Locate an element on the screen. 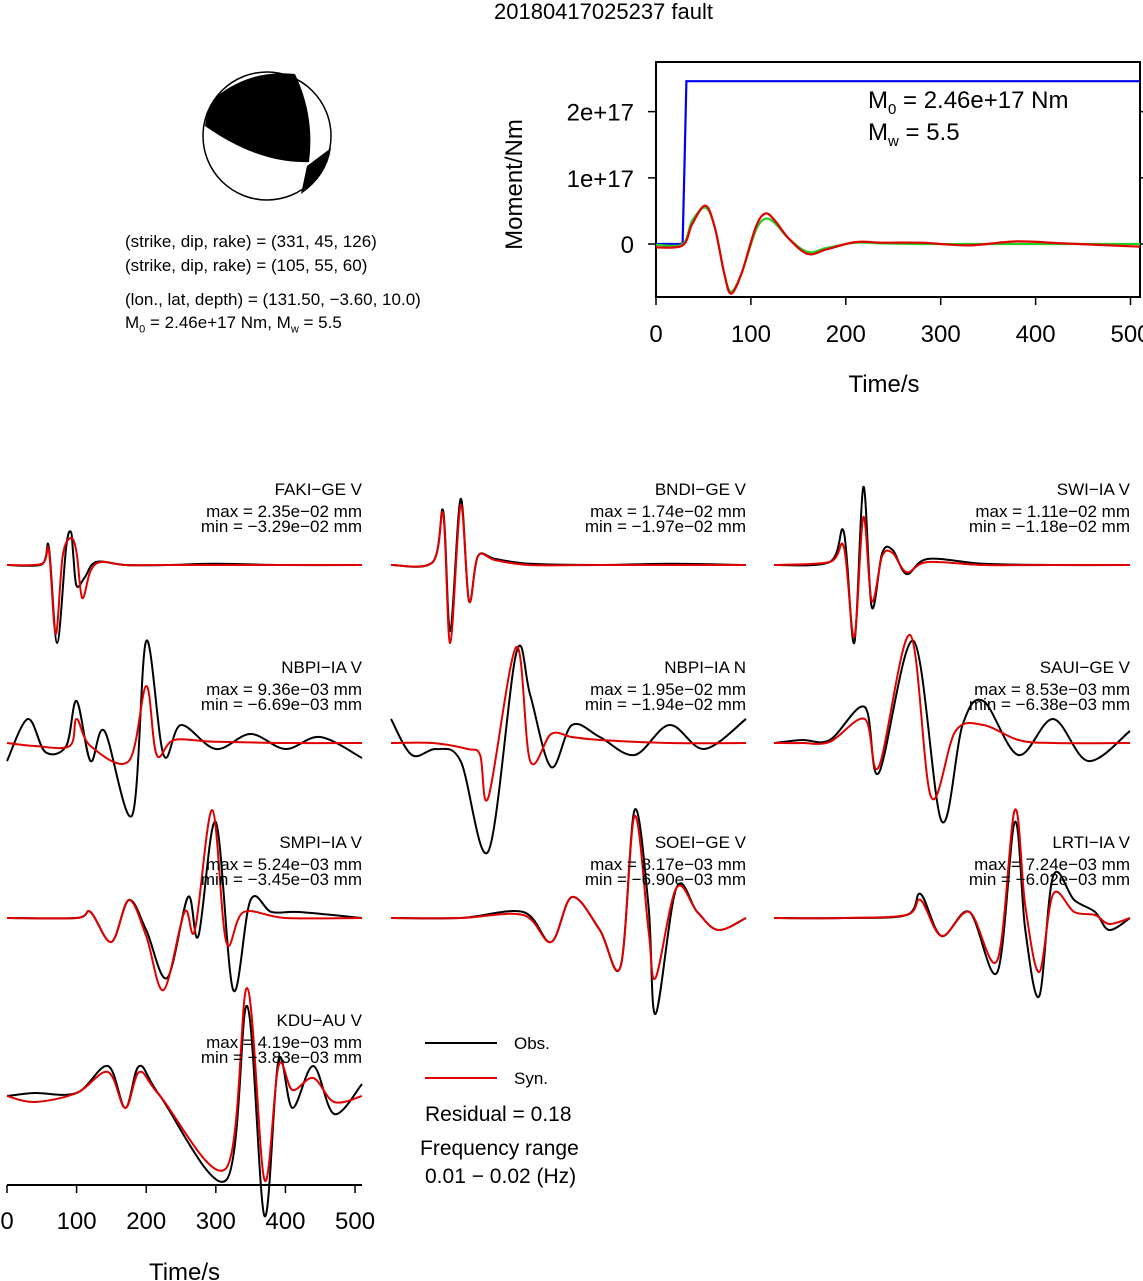 This screenshot has width=1143, height=1281. moment-series-rate_green is located at coordinates (897, 249).